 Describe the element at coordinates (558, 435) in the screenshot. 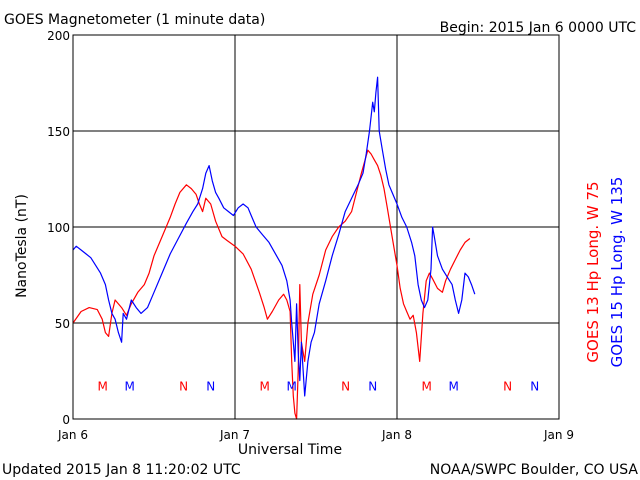

I see `x-tick-label: Jan 9` at that location.